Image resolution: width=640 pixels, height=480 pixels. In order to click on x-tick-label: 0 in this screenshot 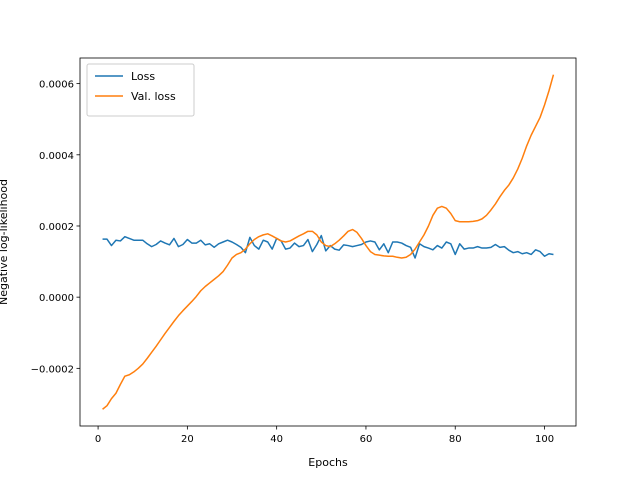, I will do `click(98, 439)`.